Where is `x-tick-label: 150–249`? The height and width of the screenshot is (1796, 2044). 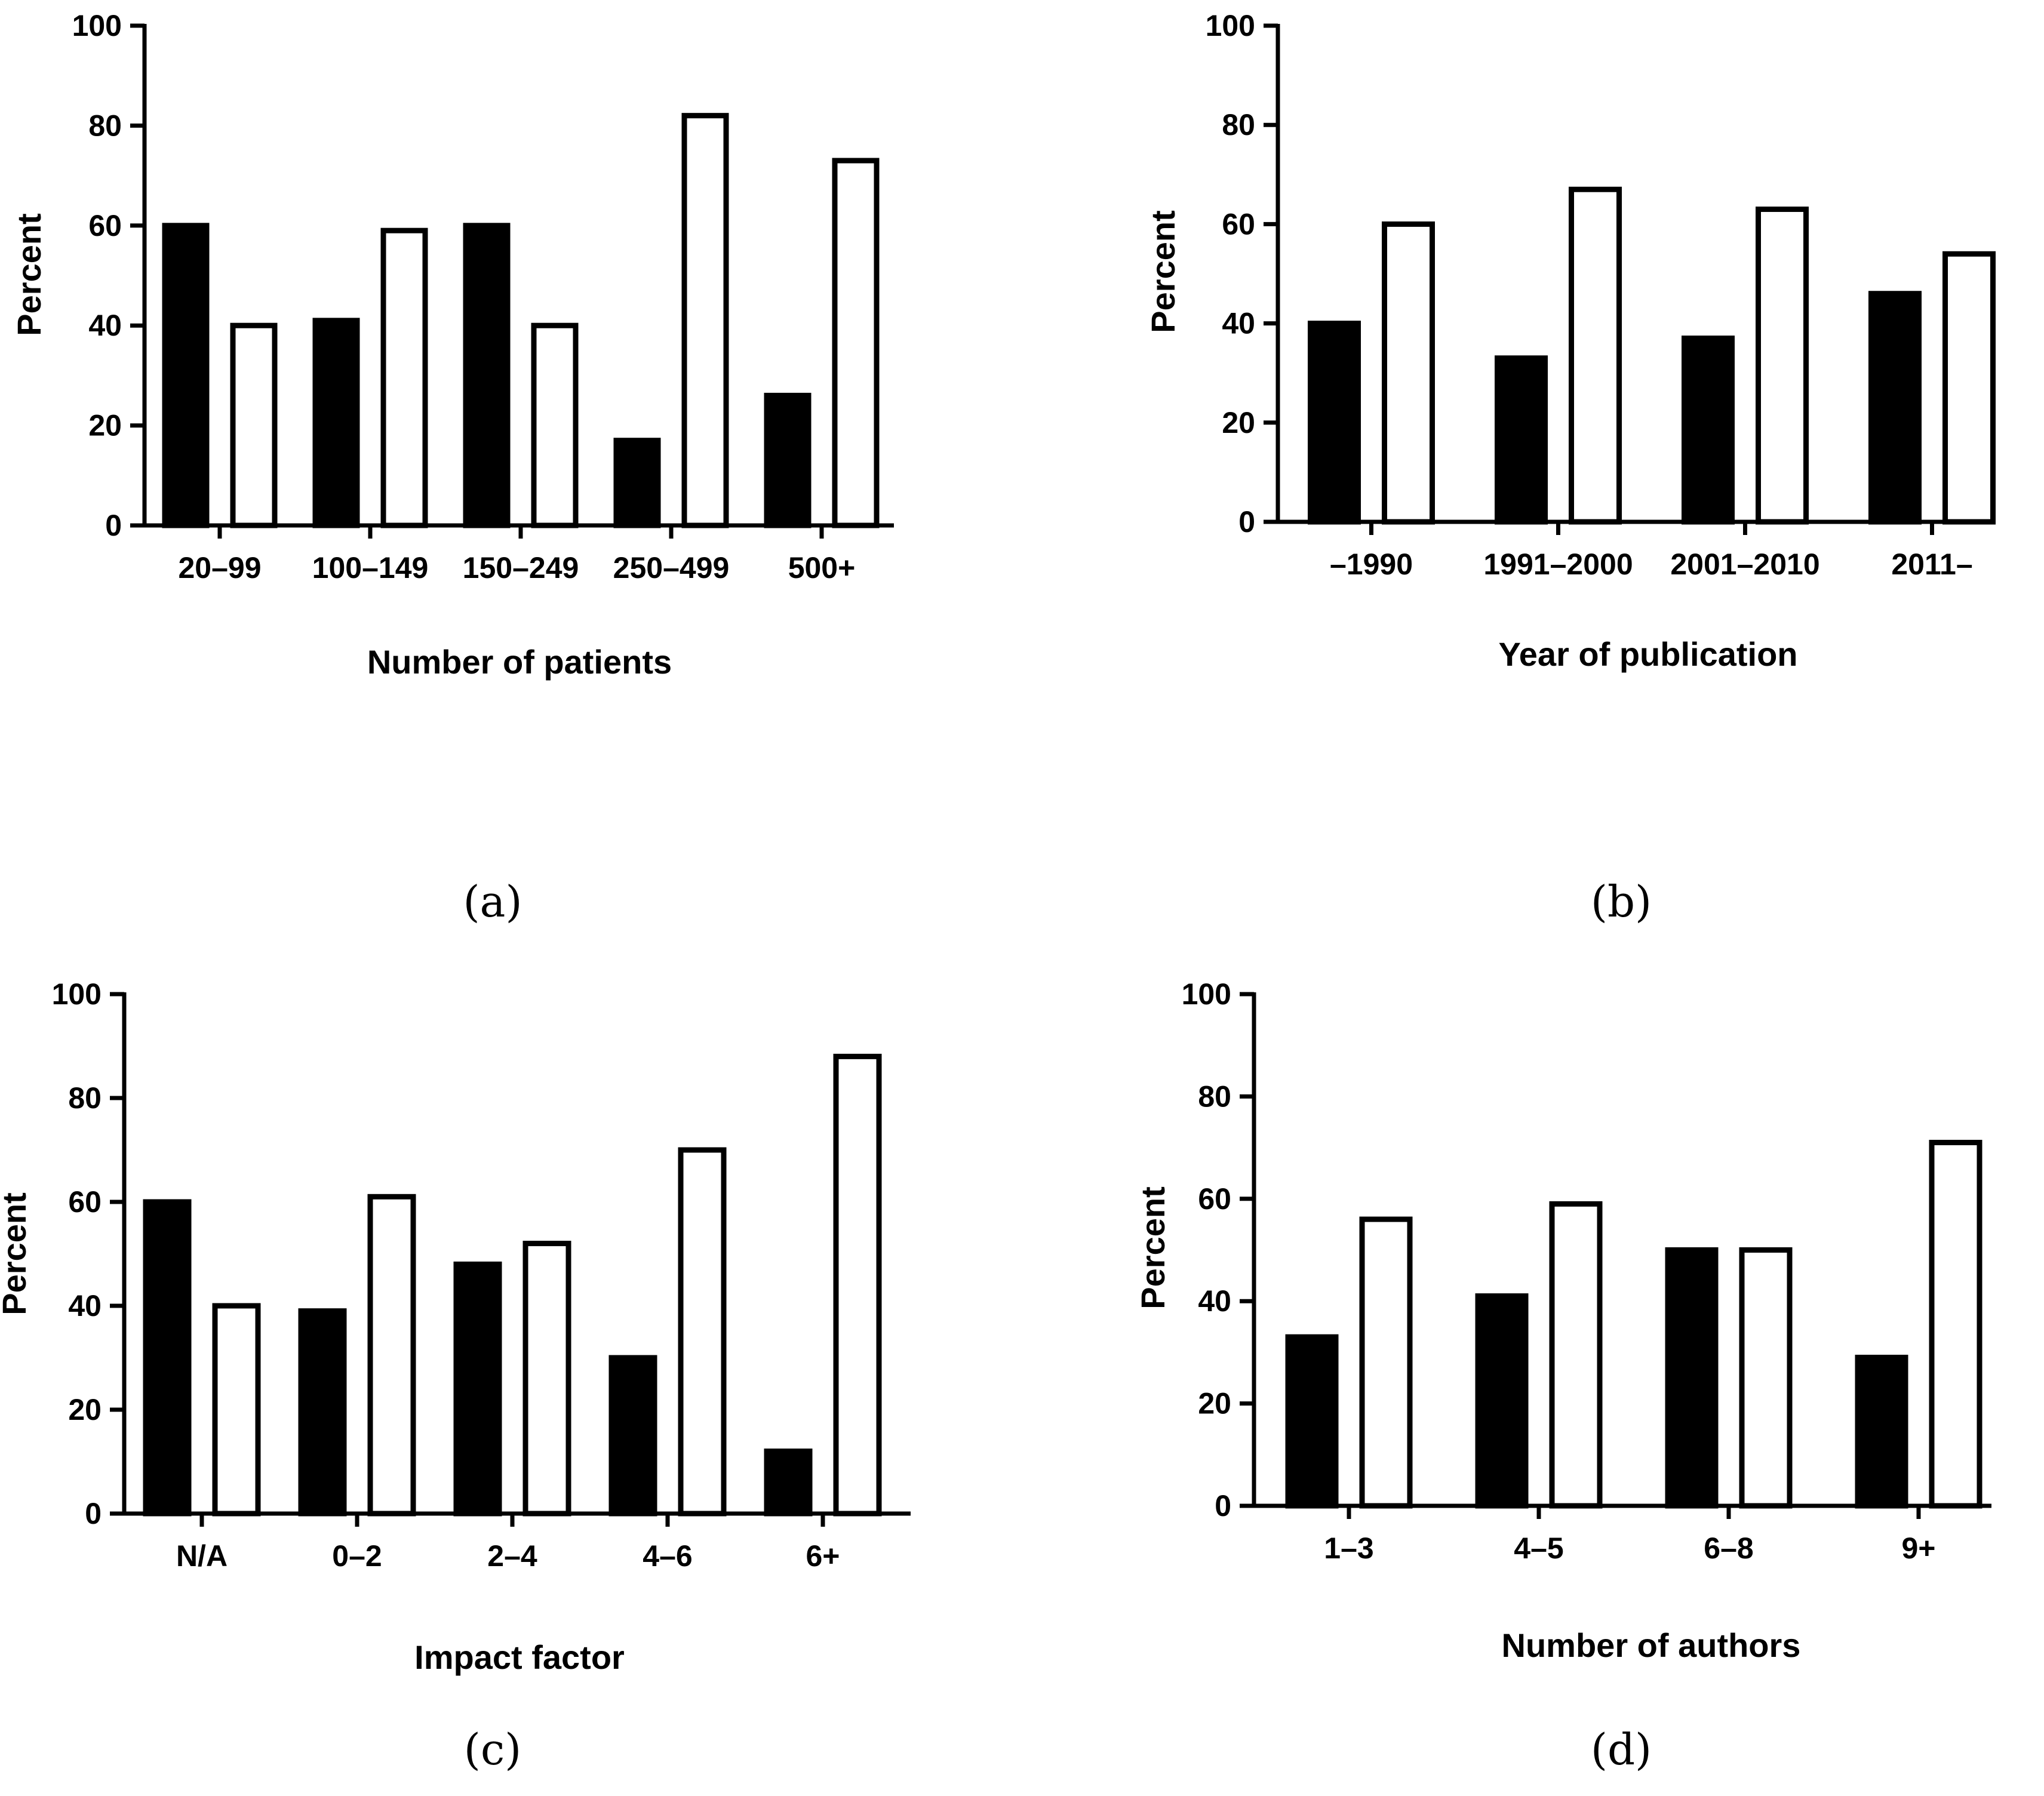
x-tick-label: 150–249 is located at coordinates (521, 568).